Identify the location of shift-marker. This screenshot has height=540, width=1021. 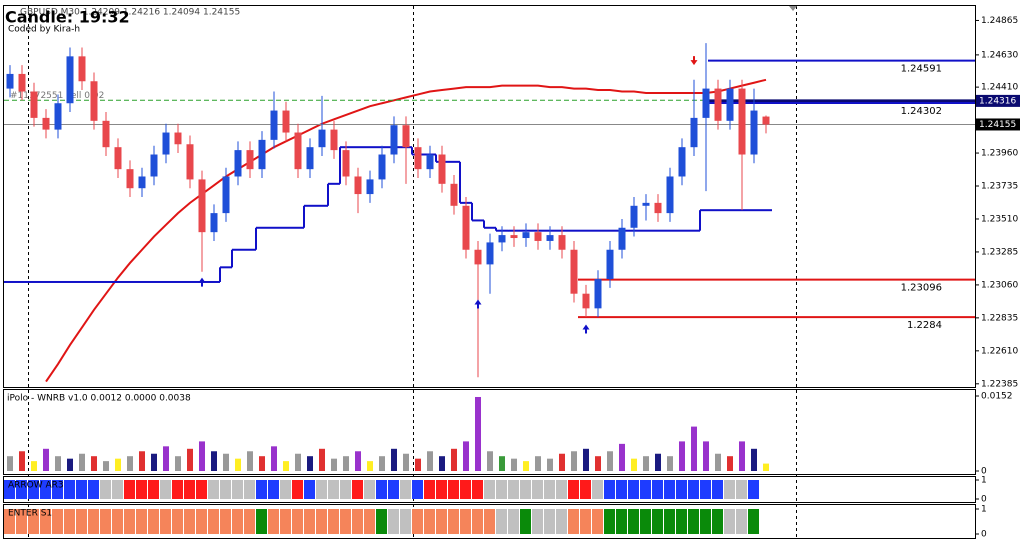
(793, 8).